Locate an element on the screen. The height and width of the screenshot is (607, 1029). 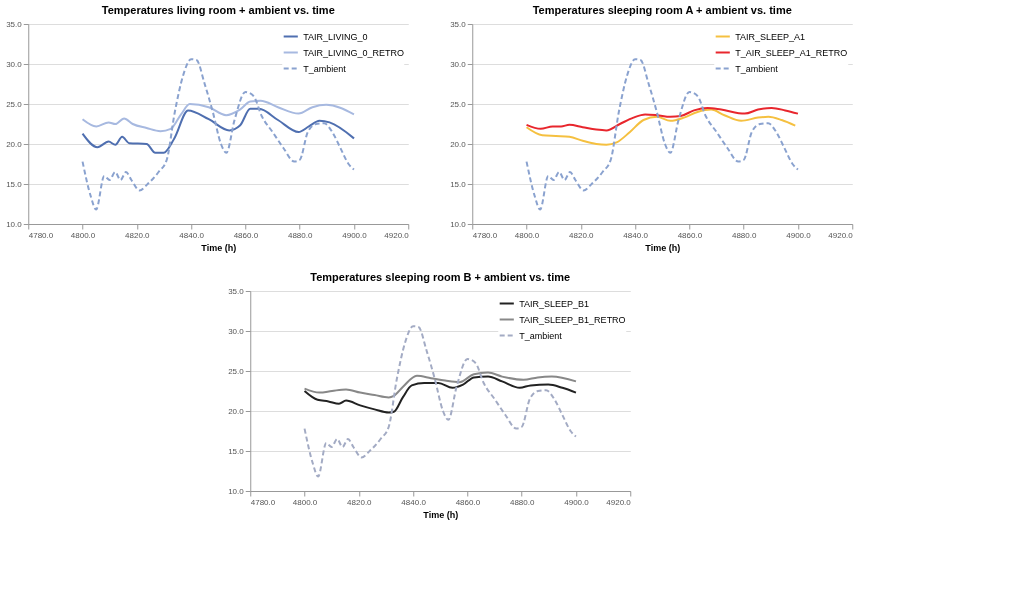
legend-label: TAIR_SLEEP_B1_RETRO is located at coordinates (572, 319).